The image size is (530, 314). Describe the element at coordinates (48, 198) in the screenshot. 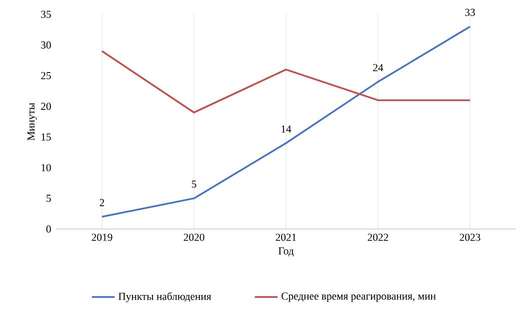

I see `y-tick-label: 5` at that location.